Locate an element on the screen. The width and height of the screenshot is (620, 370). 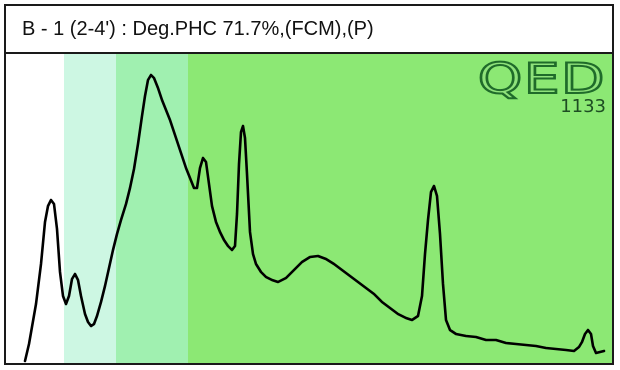
panel-title: B - 1 (2-4') : Deg.PHC 71.7%,(FCM),(P) is located at coordinates (198, 28).